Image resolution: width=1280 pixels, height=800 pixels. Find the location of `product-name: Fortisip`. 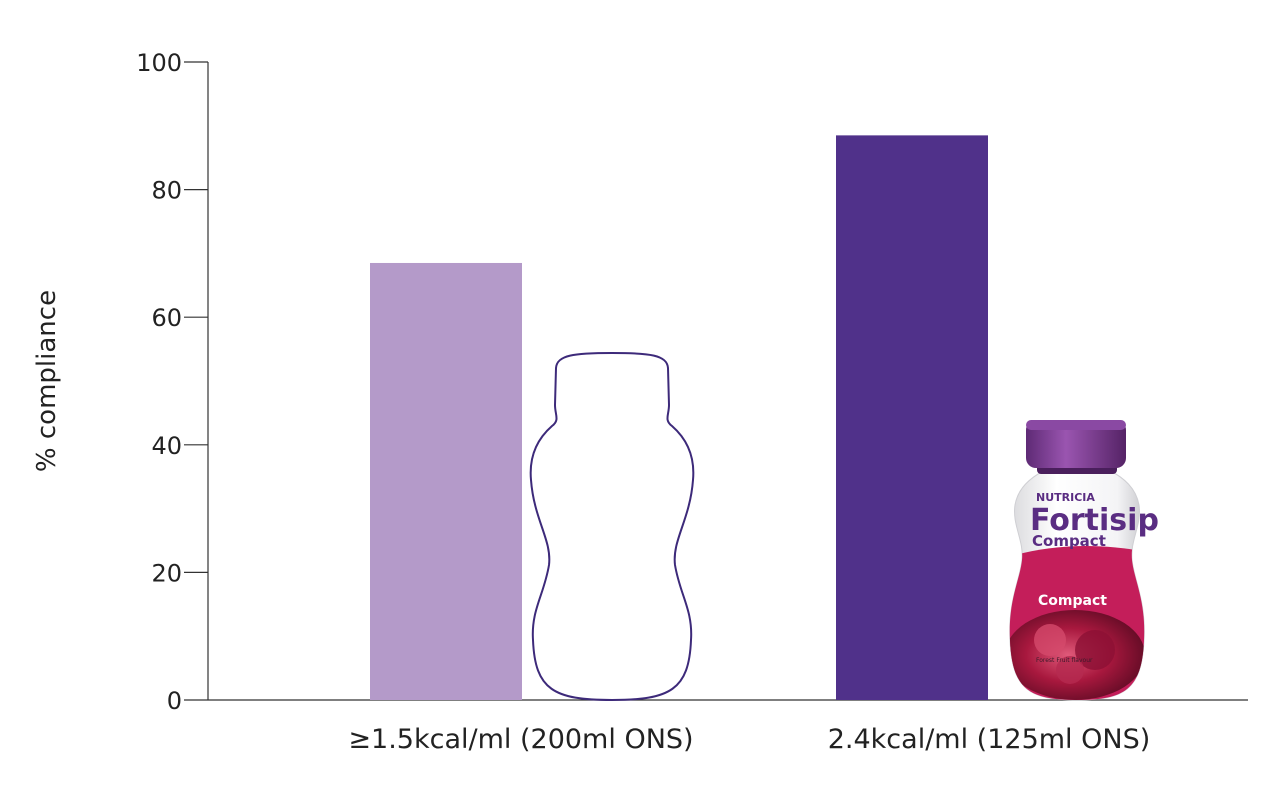

product-name: Fortisip is located at coordinates (1094, 520).